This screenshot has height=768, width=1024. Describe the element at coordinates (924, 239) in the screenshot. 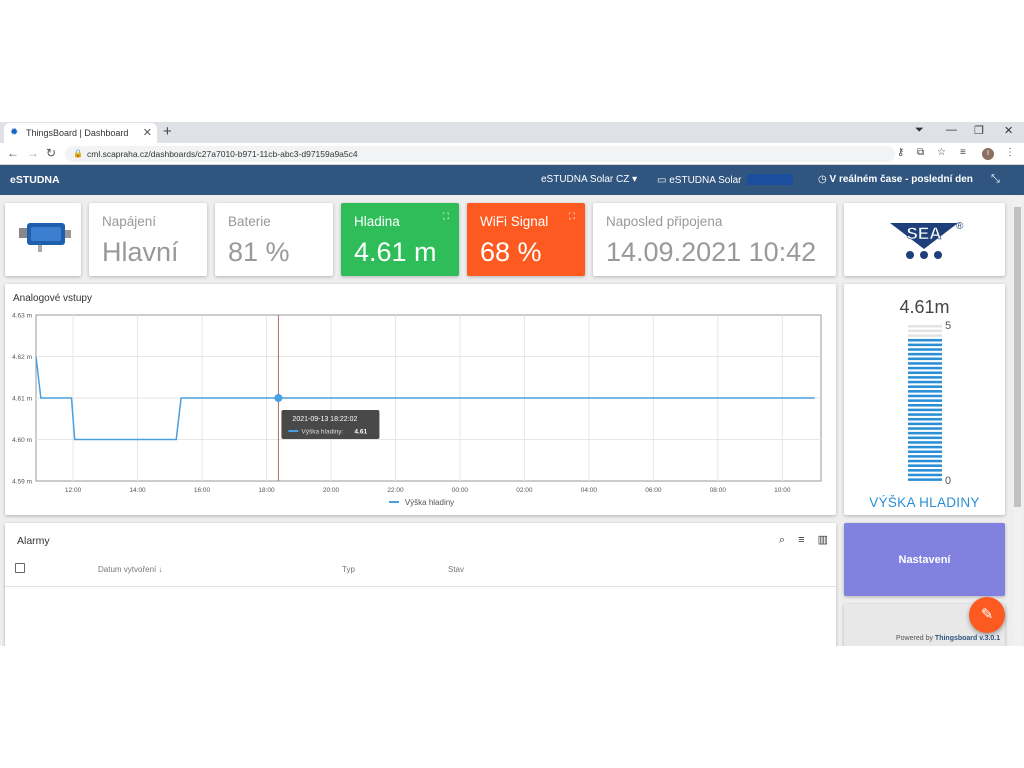

I see `sea-logo-card: SEA ®` at that location.